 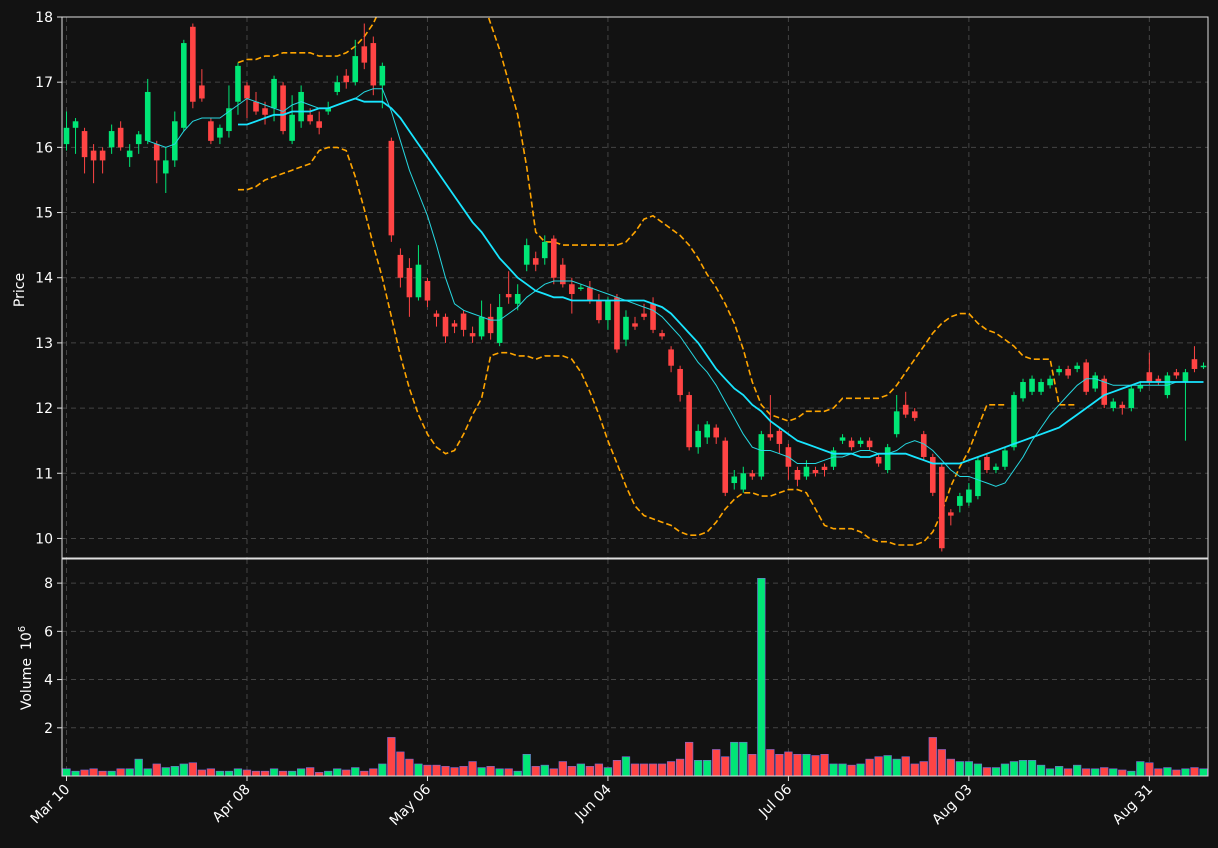 What do you see at coordinates (27, 641) in the screenshot?
I see `volume-axis-multiplier: 10` at bounding box center [27, 641].